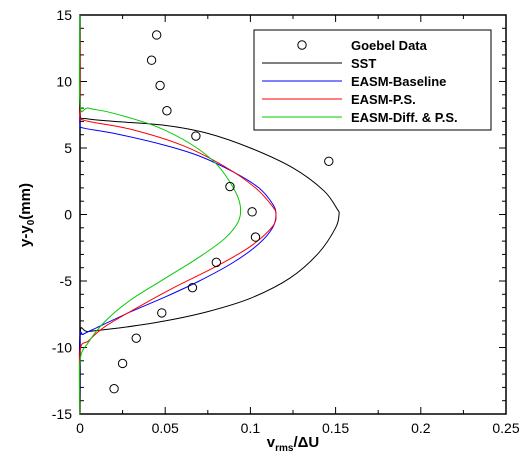  I want to click on legend-label-easm-baseline: EASM-Baseline, so click(398, 81).